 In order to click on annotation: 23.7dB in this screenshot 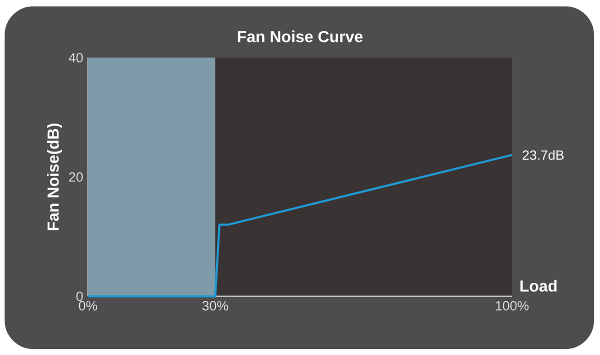, I will do `click(543, 155)`.